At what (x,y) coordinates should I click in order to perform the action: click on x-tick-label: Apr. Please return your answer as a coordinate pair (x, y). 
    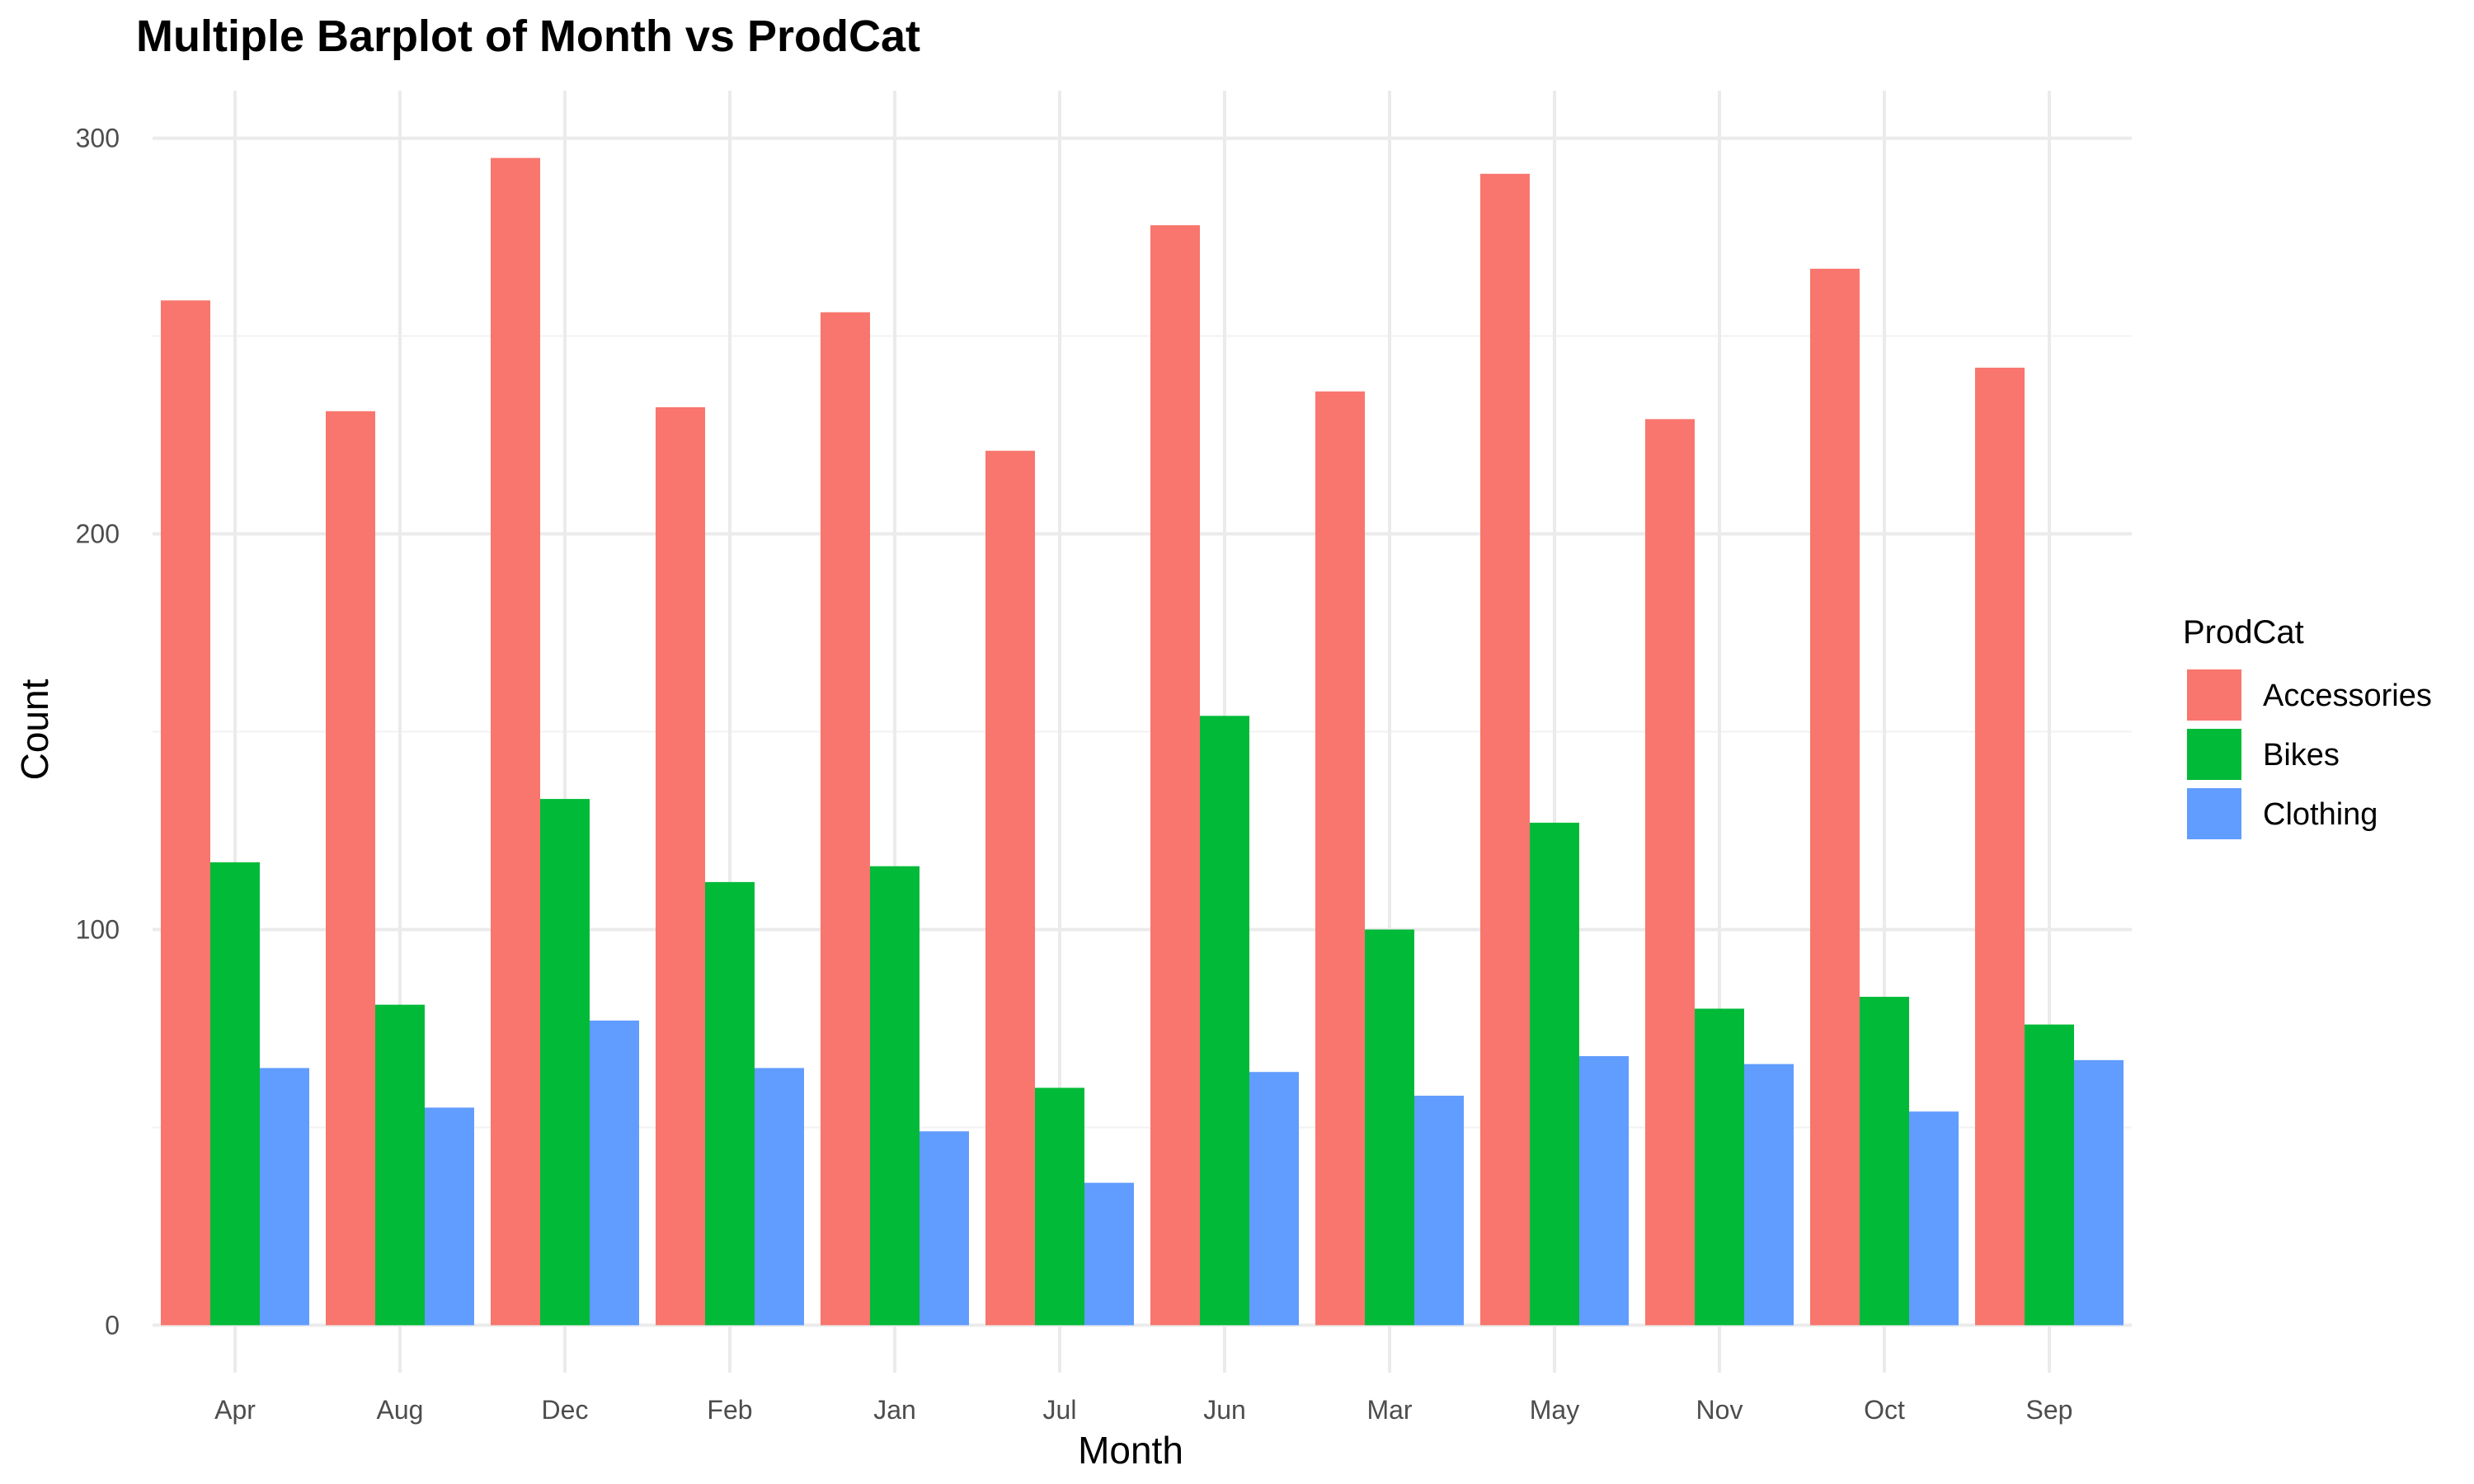
    Looking at the image, I should click on (235, 1410).